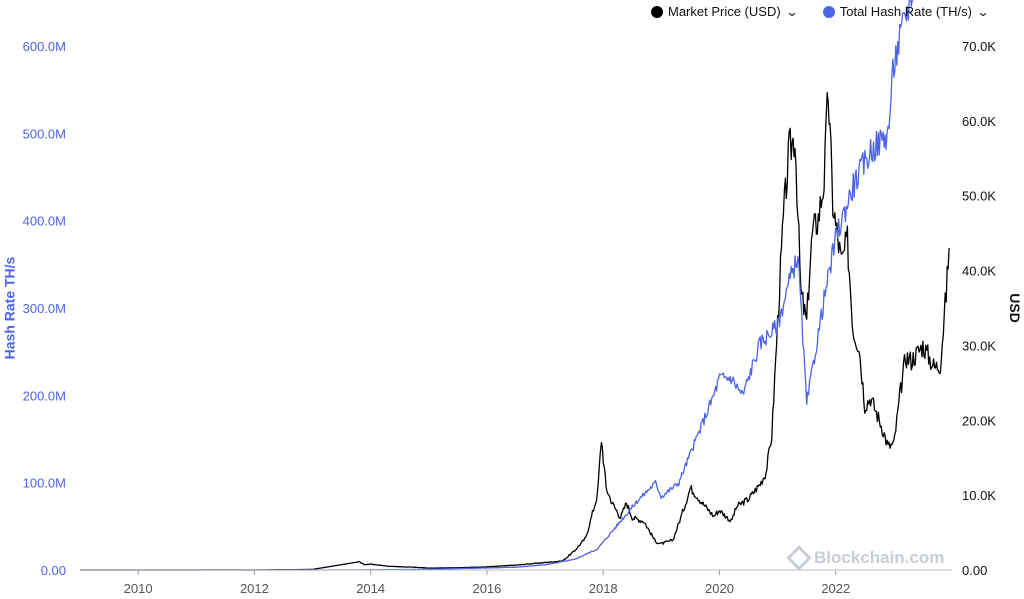  What do you see at coordinates (138, 588) in the screenshot?
I see `x-tick-label: 2010` at bounding box center [138, 588].